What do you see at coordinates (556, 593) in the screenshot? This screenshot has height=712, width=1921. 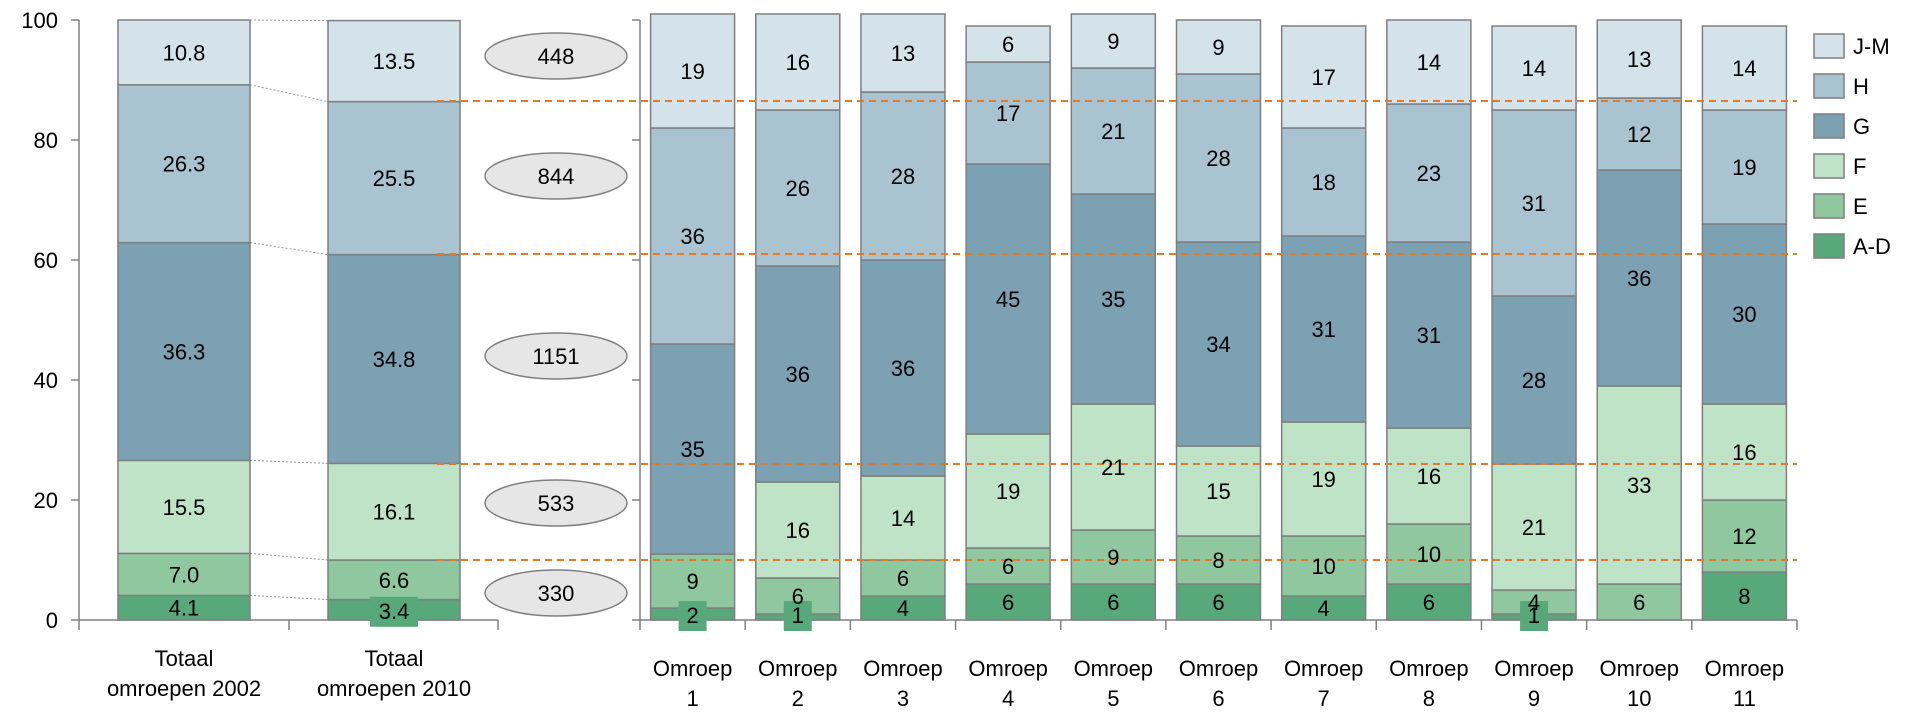 I see `count-bubble-label: 330` at bounding box center [556, 593].